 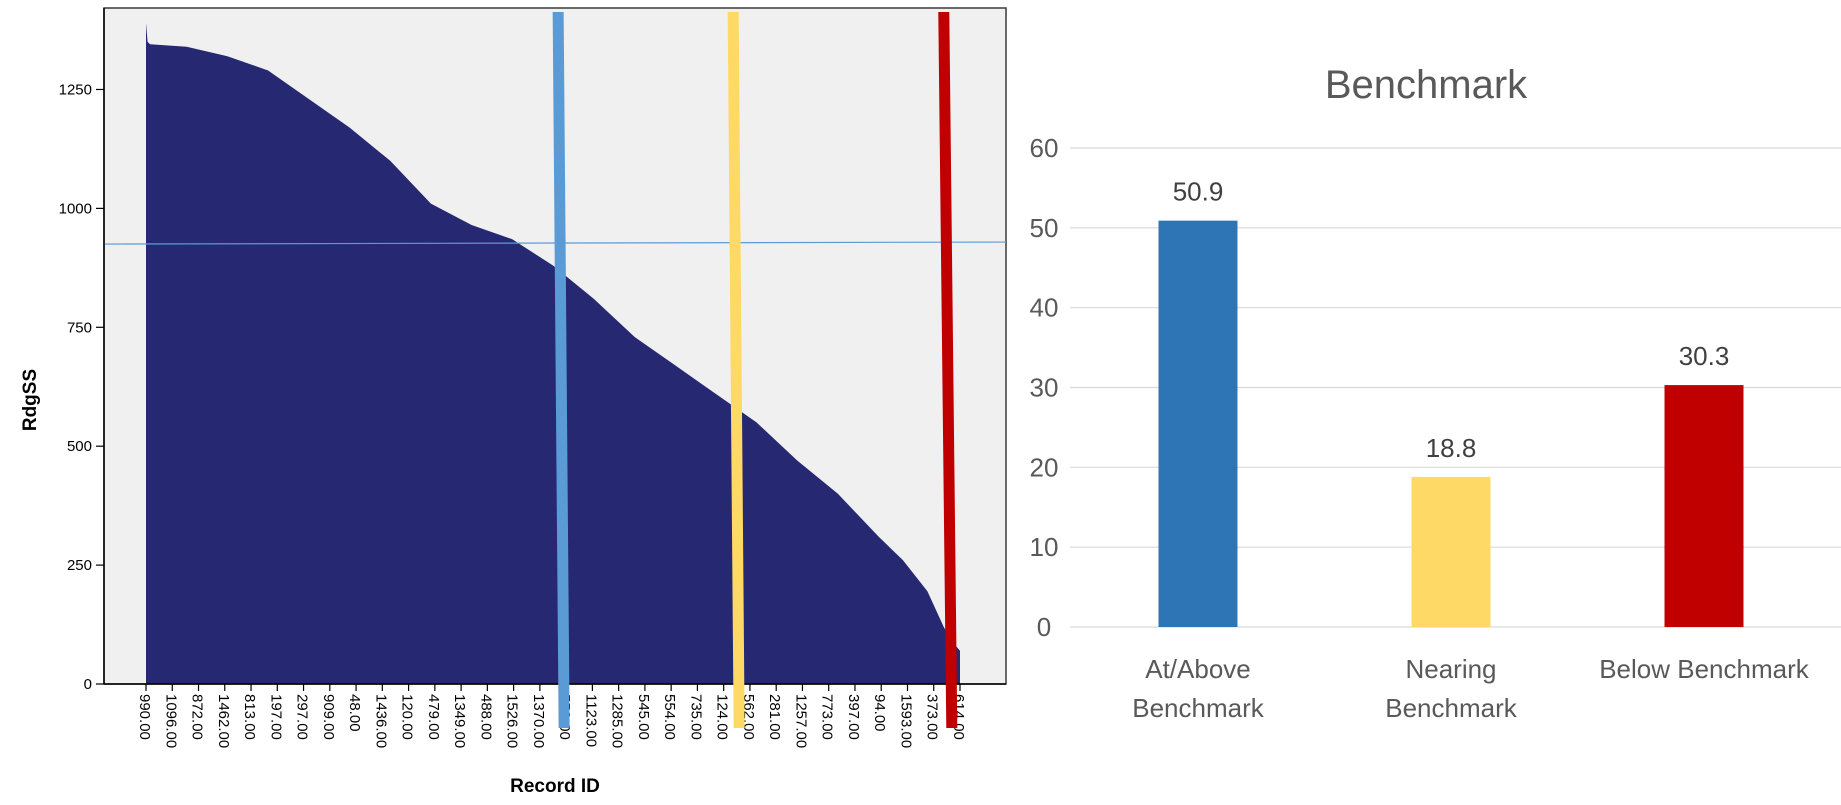 What do you see at coordinates (722, 717) in the screenshot?
I see `x-tick-label: 124.00` at bounding box center [722, 717].